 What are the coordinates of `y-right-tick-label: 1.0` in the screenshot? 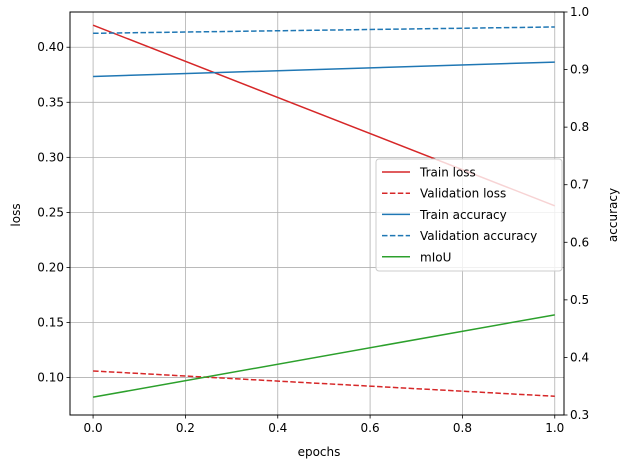 It's located at (579, 12).